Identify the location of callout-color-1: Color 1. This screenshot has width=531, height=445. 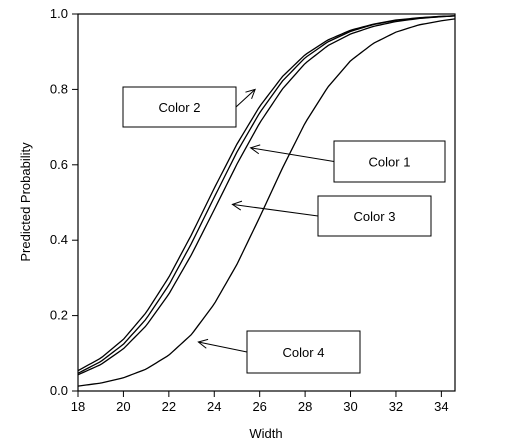
(347, 161).